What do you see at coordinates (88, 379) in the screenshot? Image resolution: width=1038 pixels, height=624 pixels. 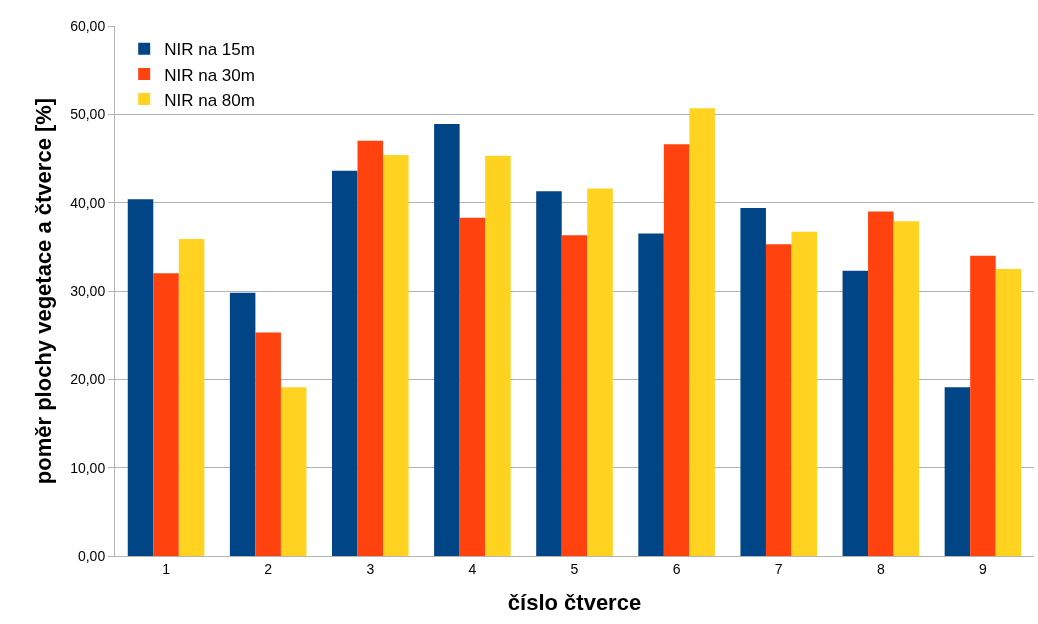 I see `y-tick-label: 20,00` at bounding box center [88, 379].